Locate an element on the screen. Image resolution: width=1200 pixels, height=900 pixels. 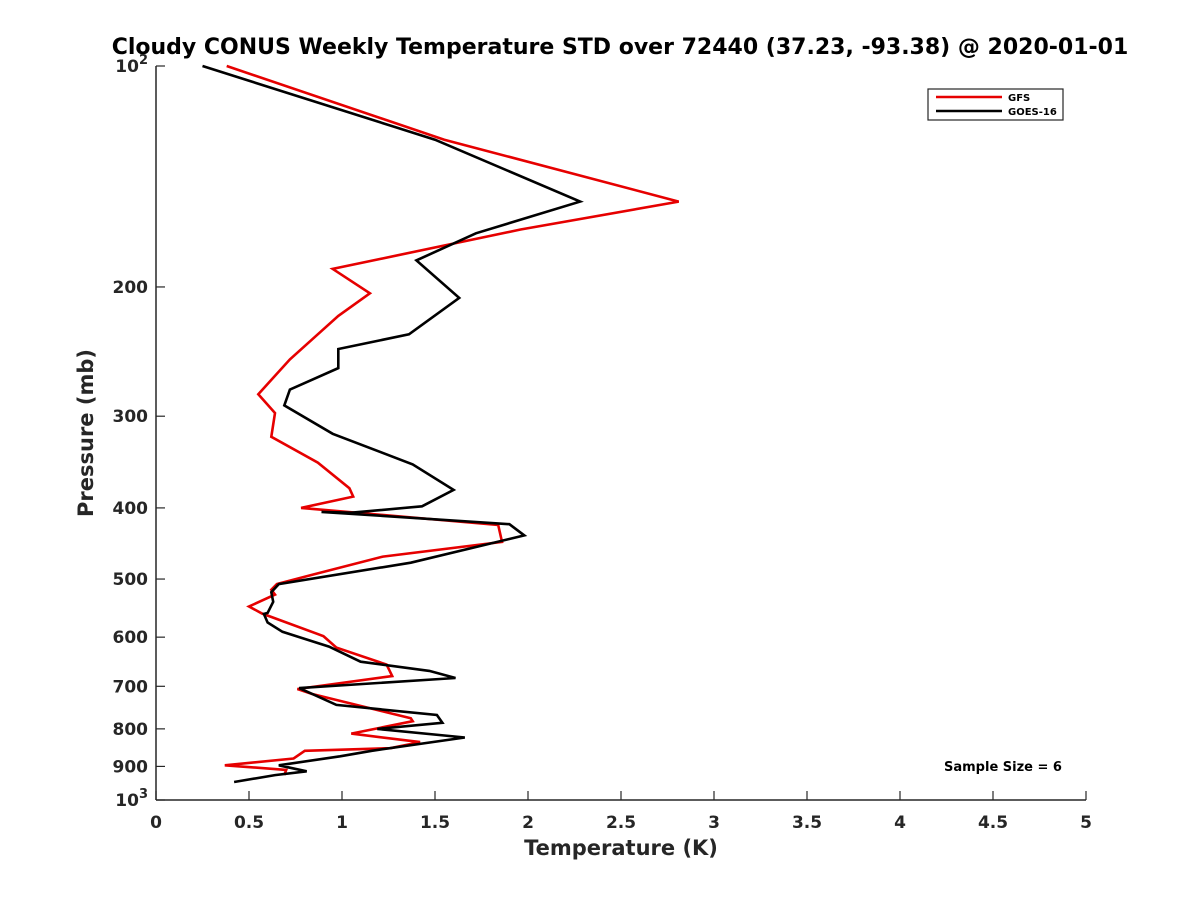
y-tick-label: 600 is located at coordinates (131, 638).